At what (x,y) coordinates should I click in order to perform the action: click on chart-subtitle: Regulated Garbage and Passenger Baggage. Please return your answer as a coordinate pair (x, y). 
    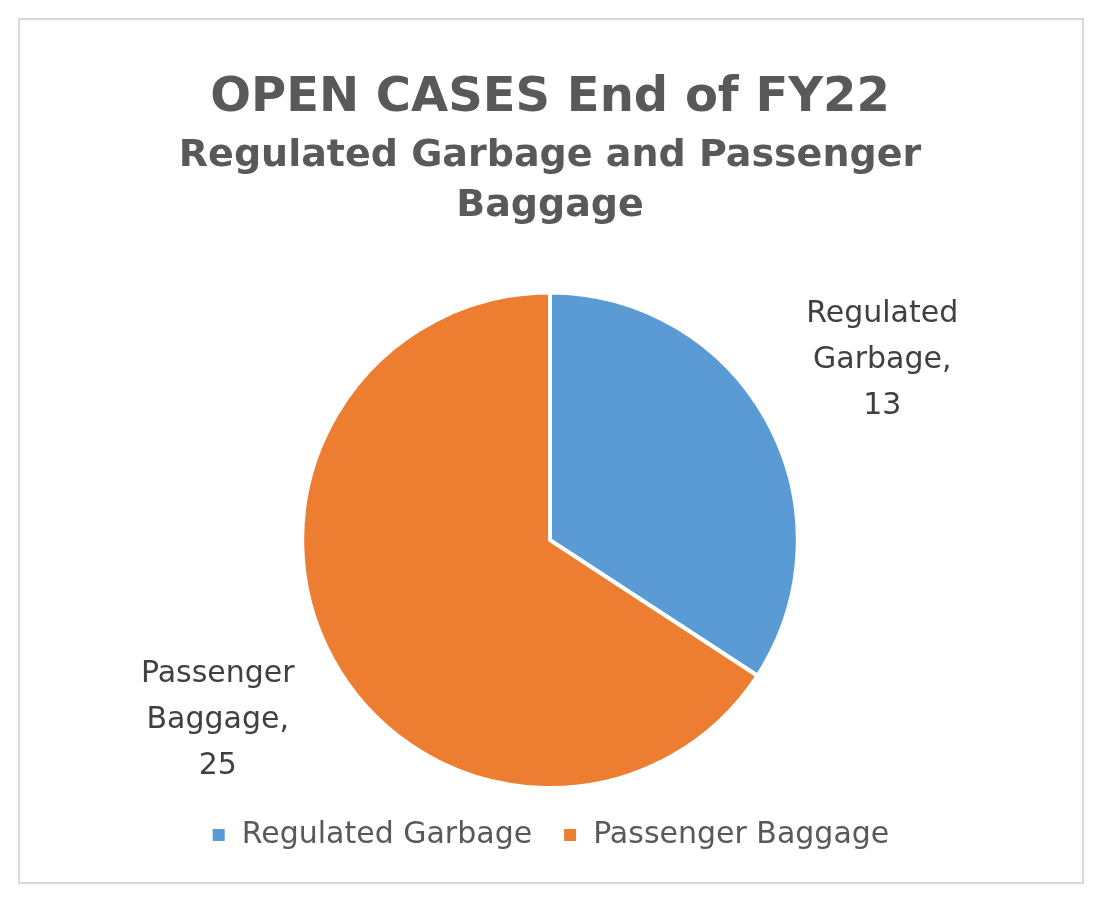
    Looking at the image, I should click on (550, 178).